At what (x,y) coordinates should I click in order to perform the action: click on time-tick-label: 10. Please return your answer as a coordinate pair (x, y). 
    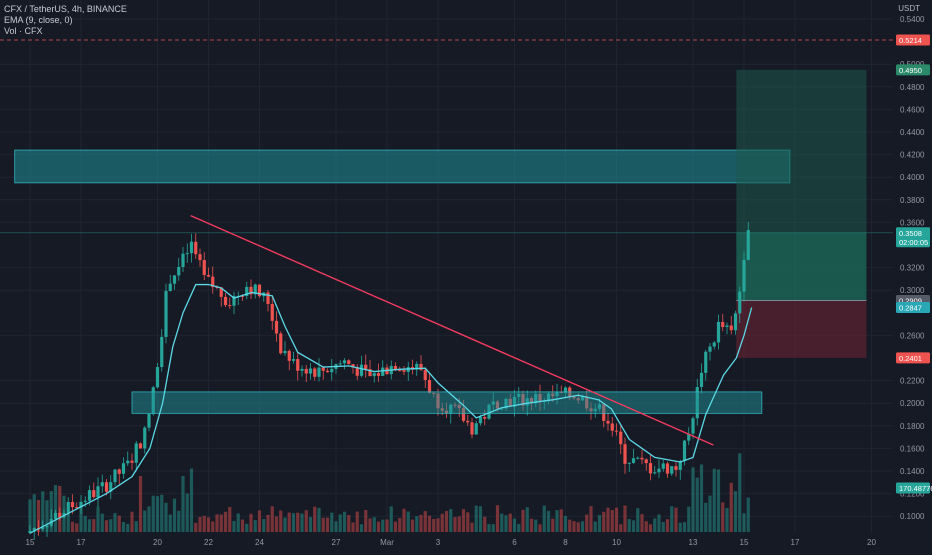
    Looking at the image, I should click on (616, 542).